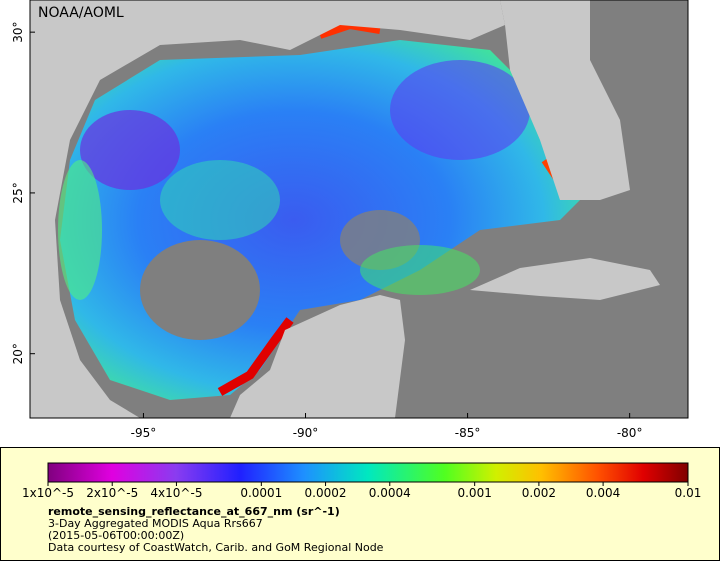  What do you see at coordinates (390, 493) in the screenshot?
I see `colorbar-tick-label: 0.0004` at bounding box center [390, 493].